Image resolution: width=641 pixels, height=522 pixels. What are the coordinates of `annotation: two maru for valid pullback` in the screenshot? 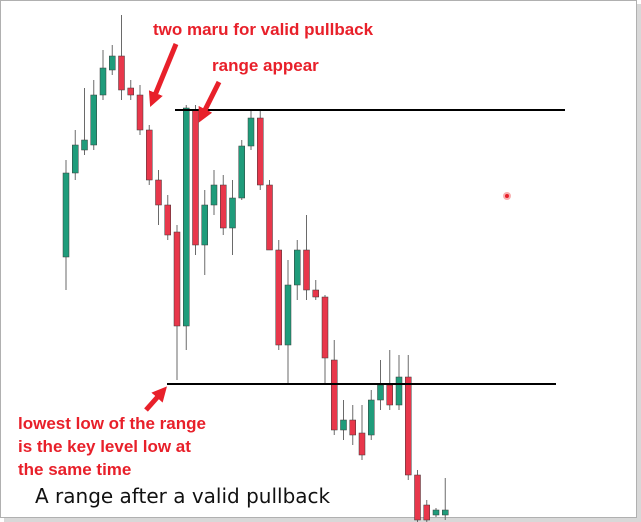 It's located at (263, 29).